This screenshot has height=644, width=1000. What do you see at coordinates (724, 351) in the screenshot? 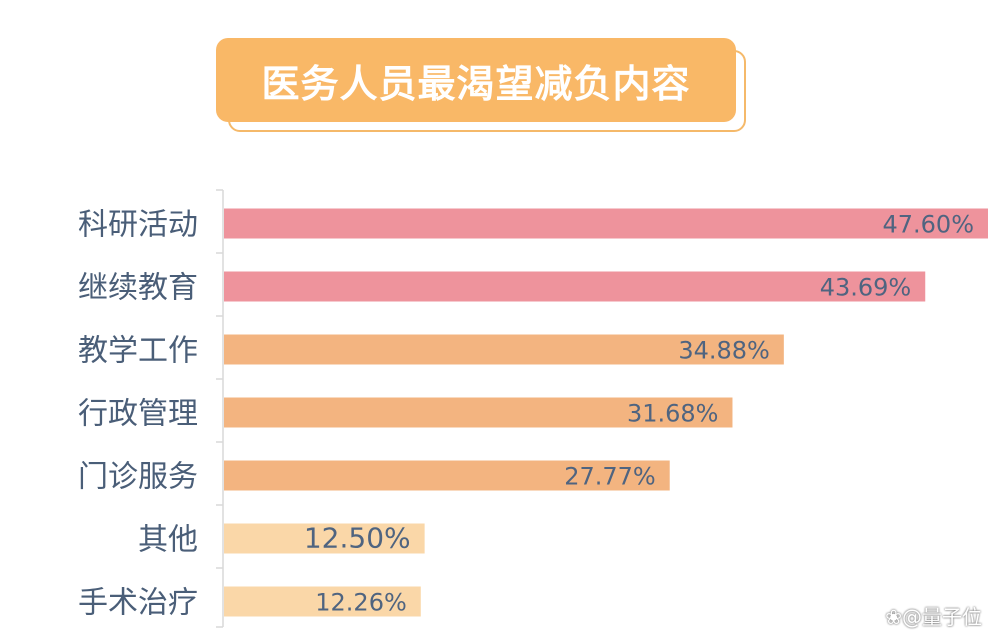
I see `value-label: 34.88%` at bounding box center [724, 351].